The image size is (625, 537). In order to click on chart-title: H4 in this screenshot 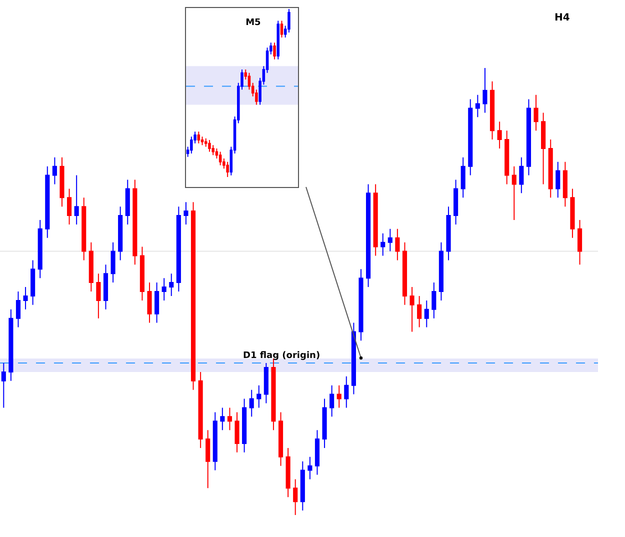, I will do `click(562, 18)`.